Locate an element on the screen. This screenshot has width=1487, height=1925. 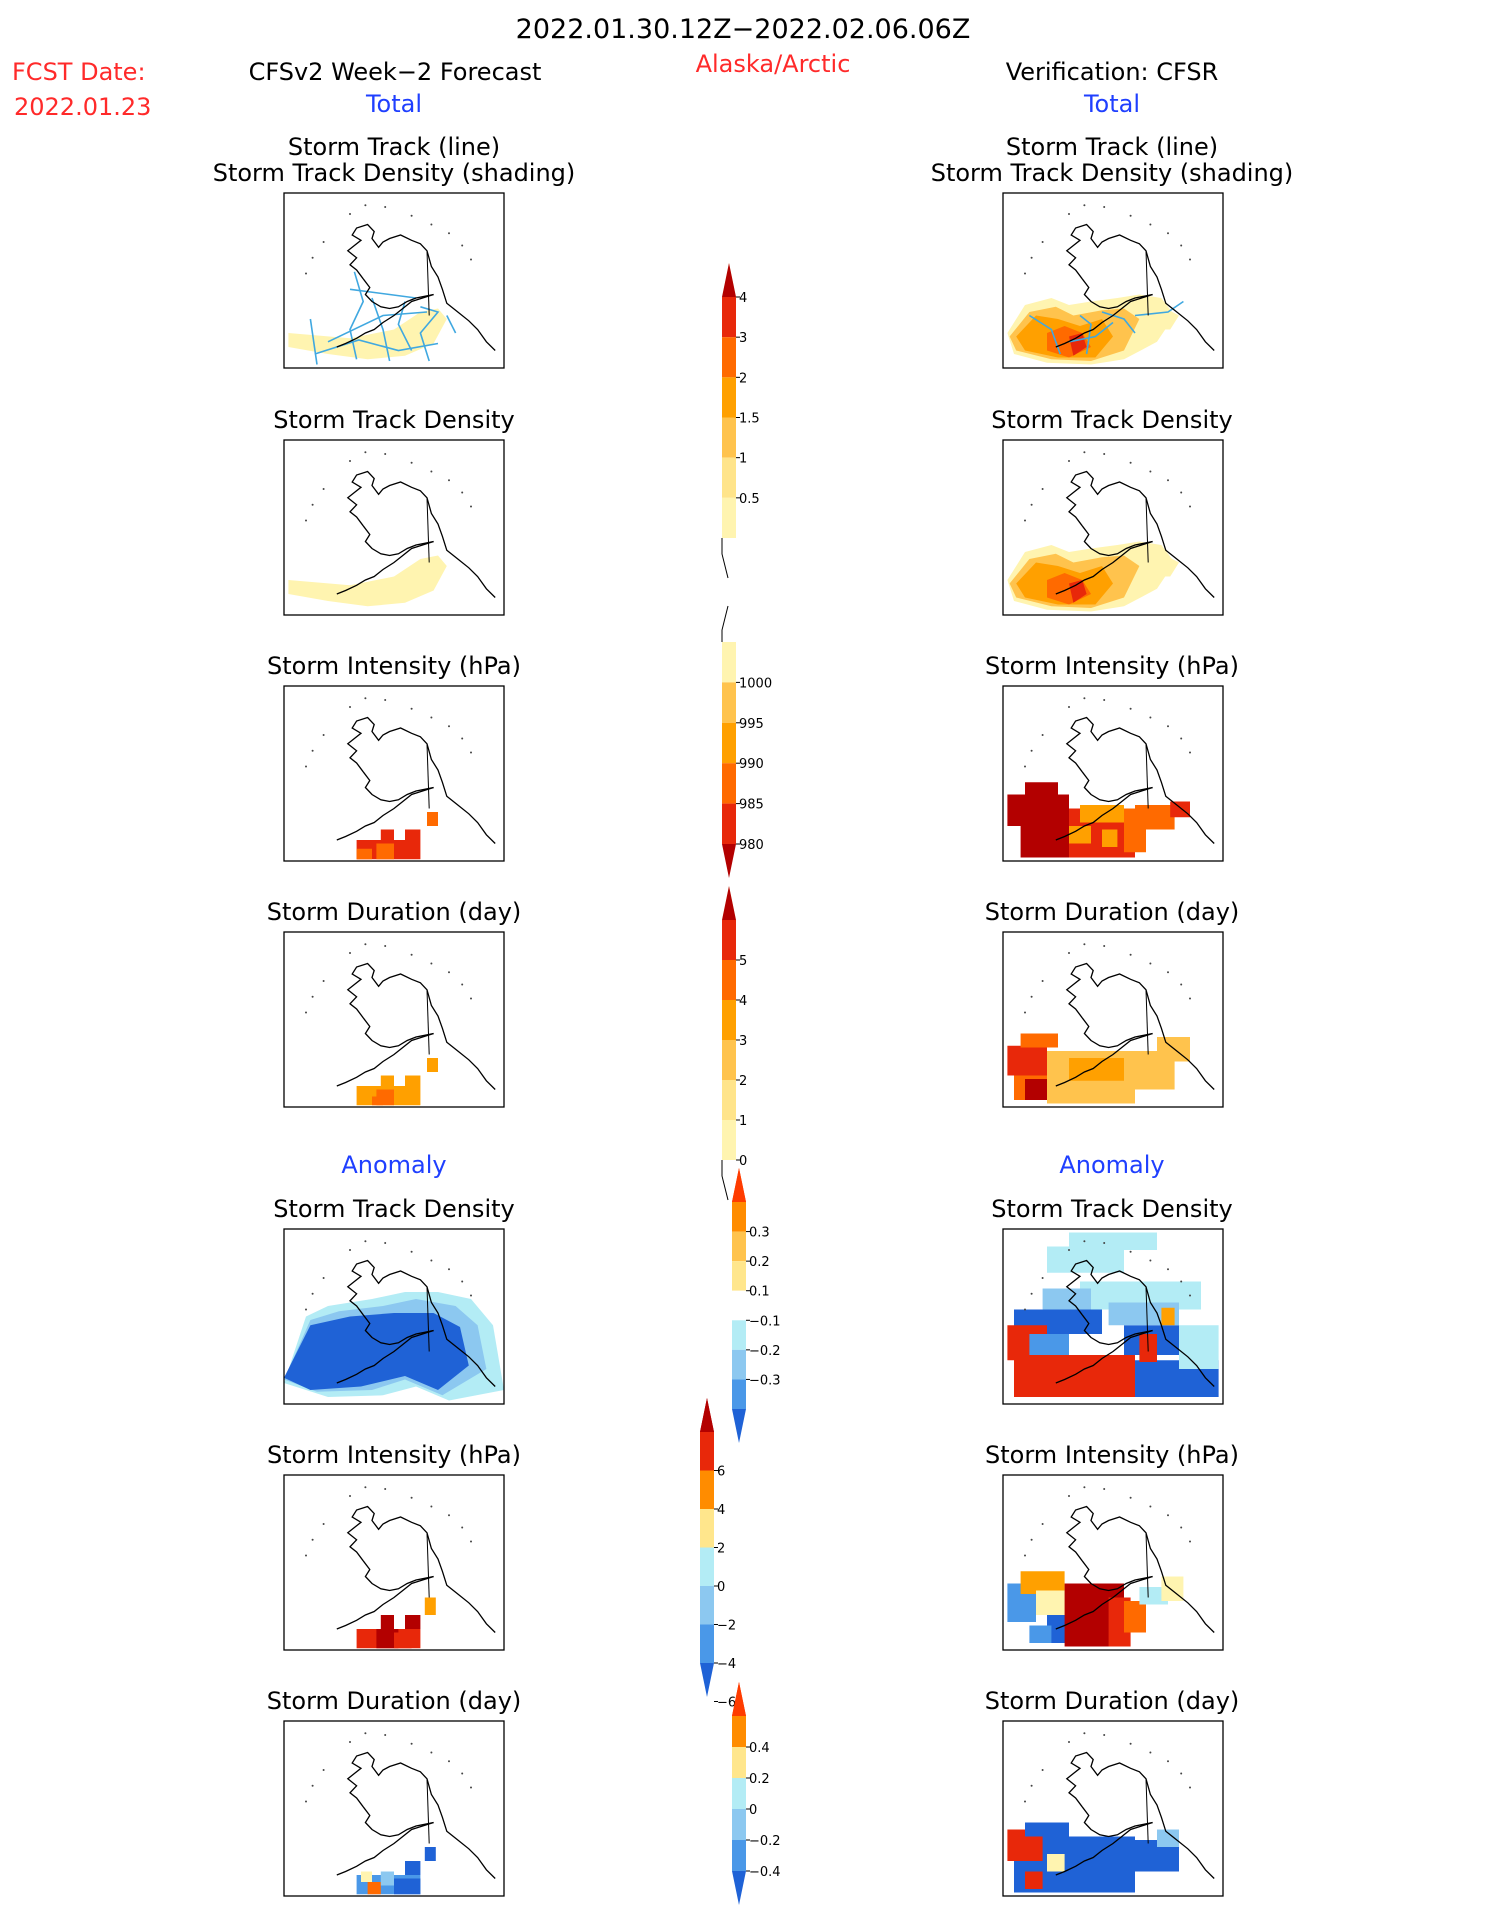
panel-left-1: Storm Track Density is located at coordinates (394, 511).